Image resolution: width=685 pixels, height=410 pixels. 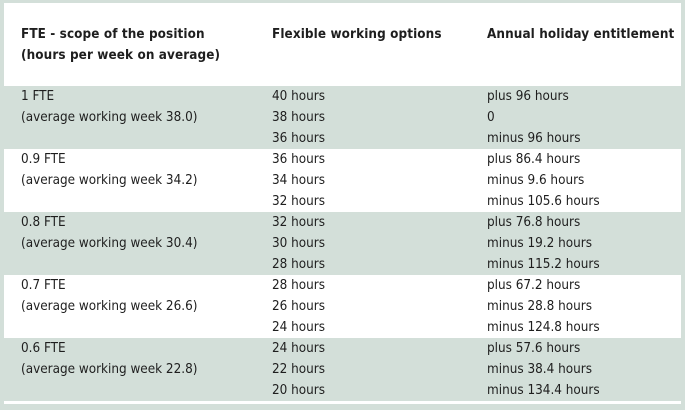 What do you see at coordinates (43, 285) in the screenshot?
I see `fte-label: 0.7 FTE` at bounding box center [43, 285].